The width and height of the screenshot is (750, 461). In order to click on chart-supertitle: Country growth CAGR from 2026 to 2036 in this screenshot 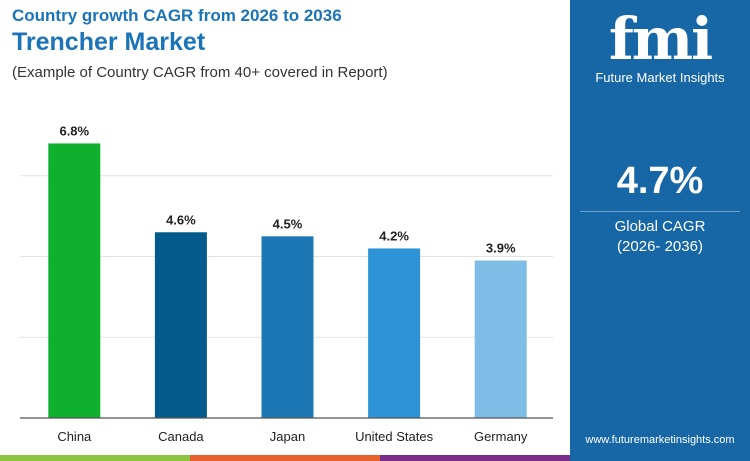, I will do `click(177, 15)`.